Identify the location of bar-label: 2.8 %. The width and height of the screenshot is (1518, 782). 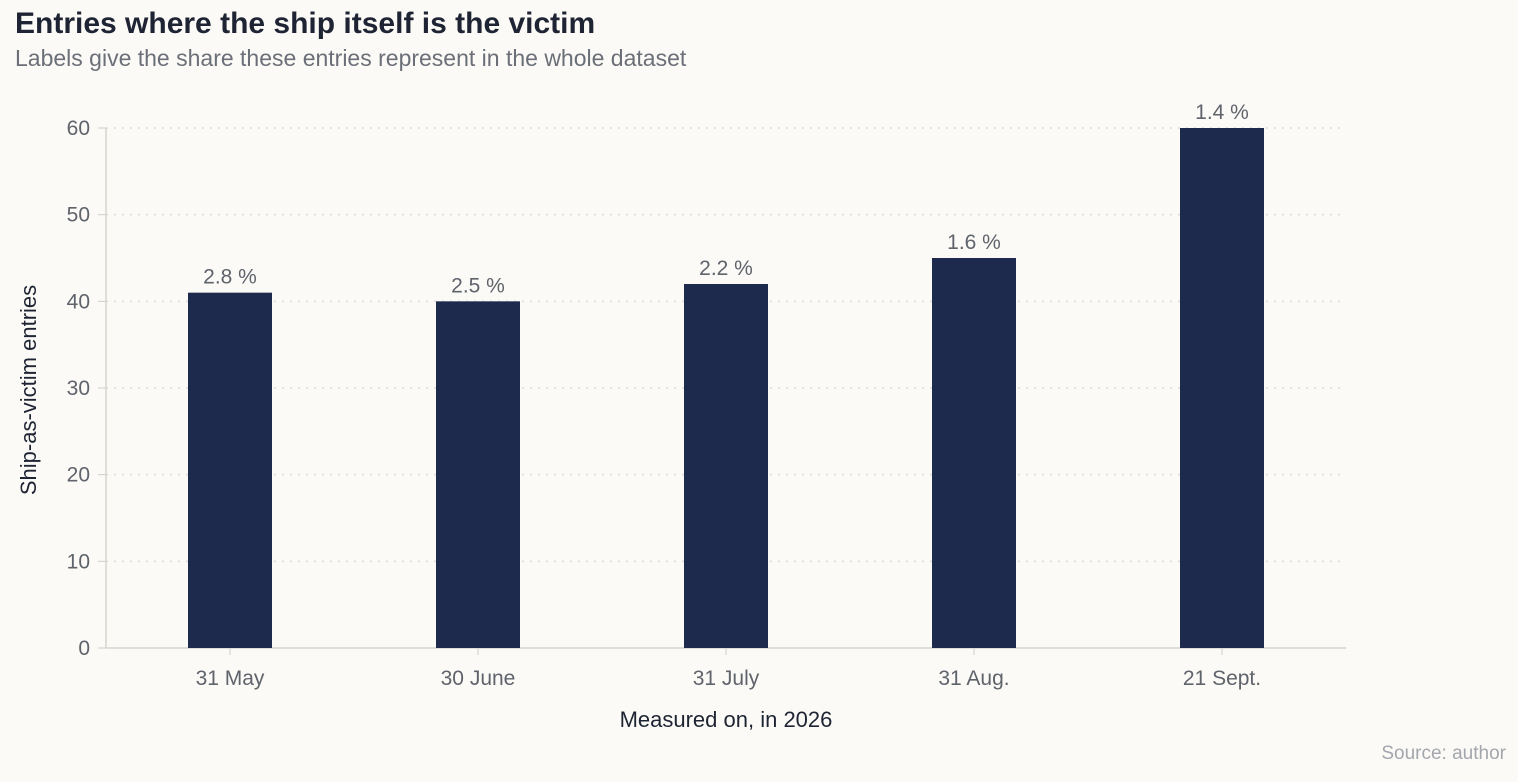
(230, 277).